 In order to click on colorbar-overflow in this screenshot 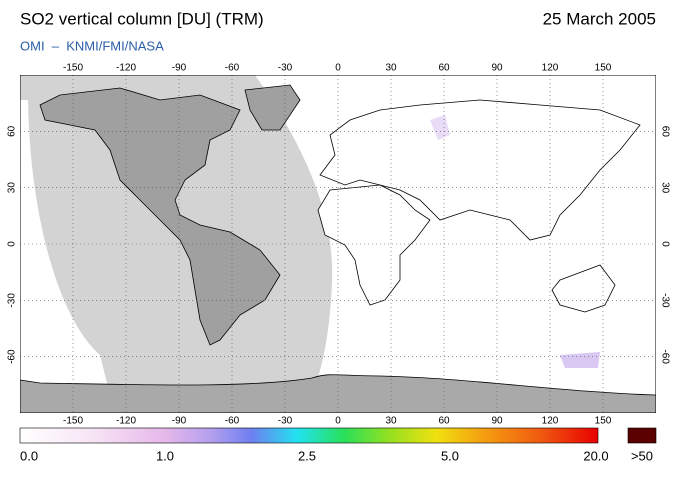, I will do `click(642, 435)`.